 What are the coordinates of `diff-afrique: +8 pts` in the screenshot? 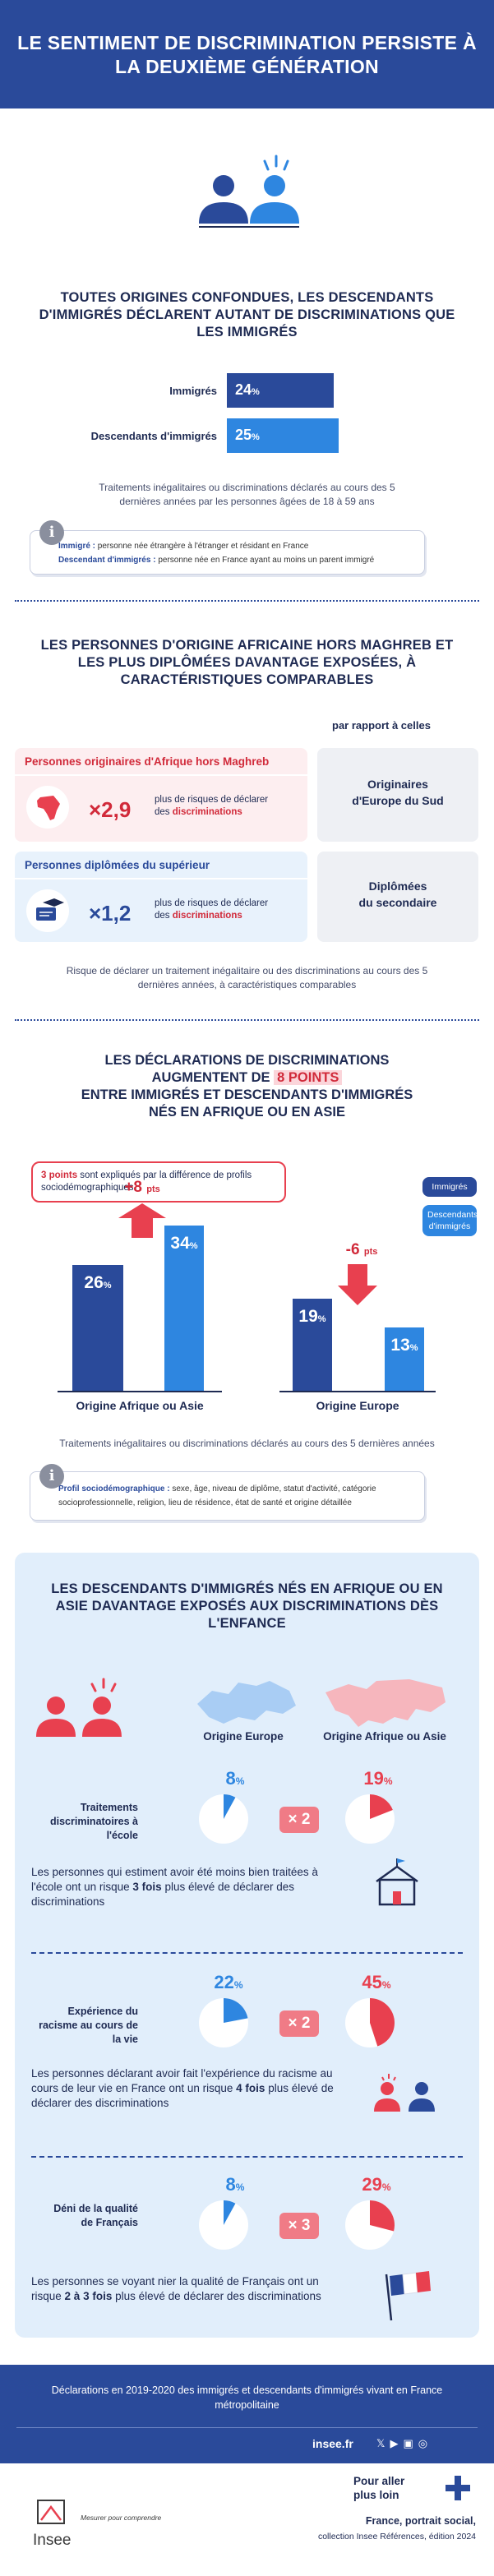 It's located at (142, 1187).